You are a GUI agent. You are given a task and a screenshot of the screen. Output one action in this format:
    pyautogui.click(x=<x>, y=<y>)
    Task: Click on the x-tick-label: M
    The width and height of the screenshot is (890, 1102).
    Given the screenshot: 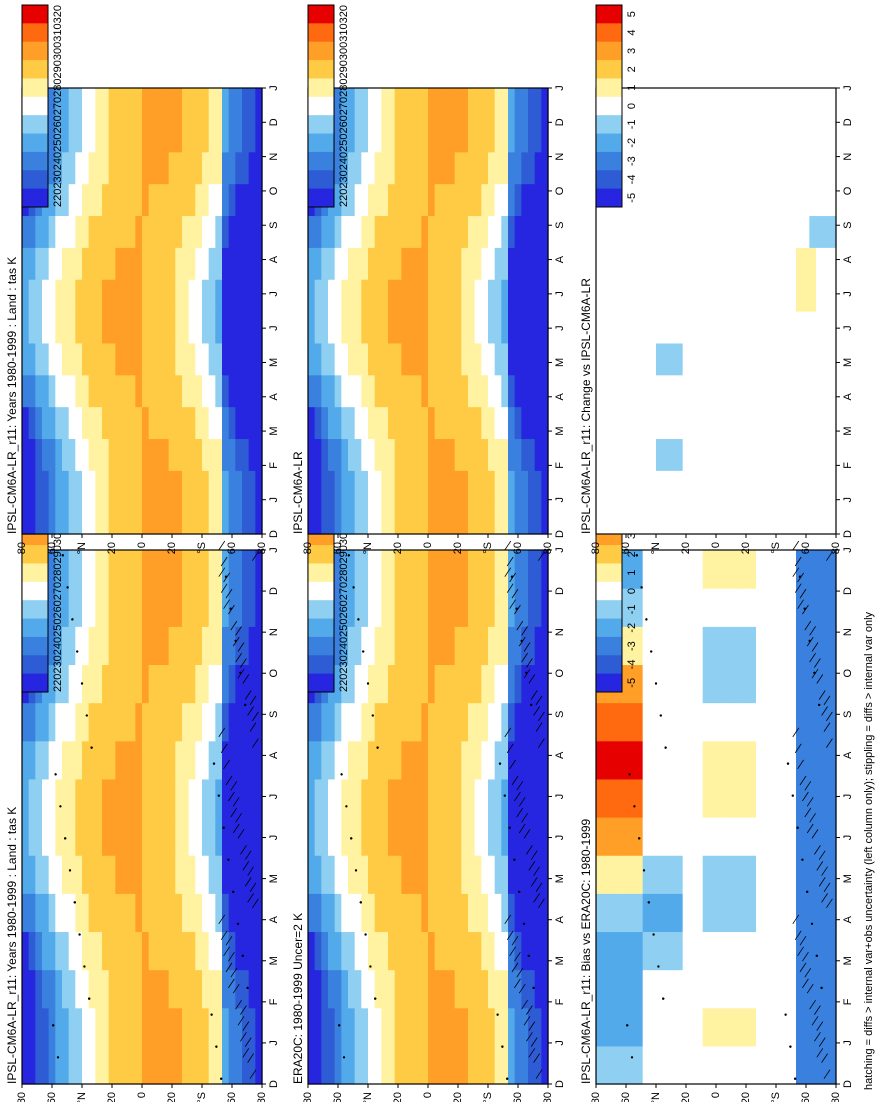 What is the action you would take?
    pyautogui.click(x=274, y=362)
    